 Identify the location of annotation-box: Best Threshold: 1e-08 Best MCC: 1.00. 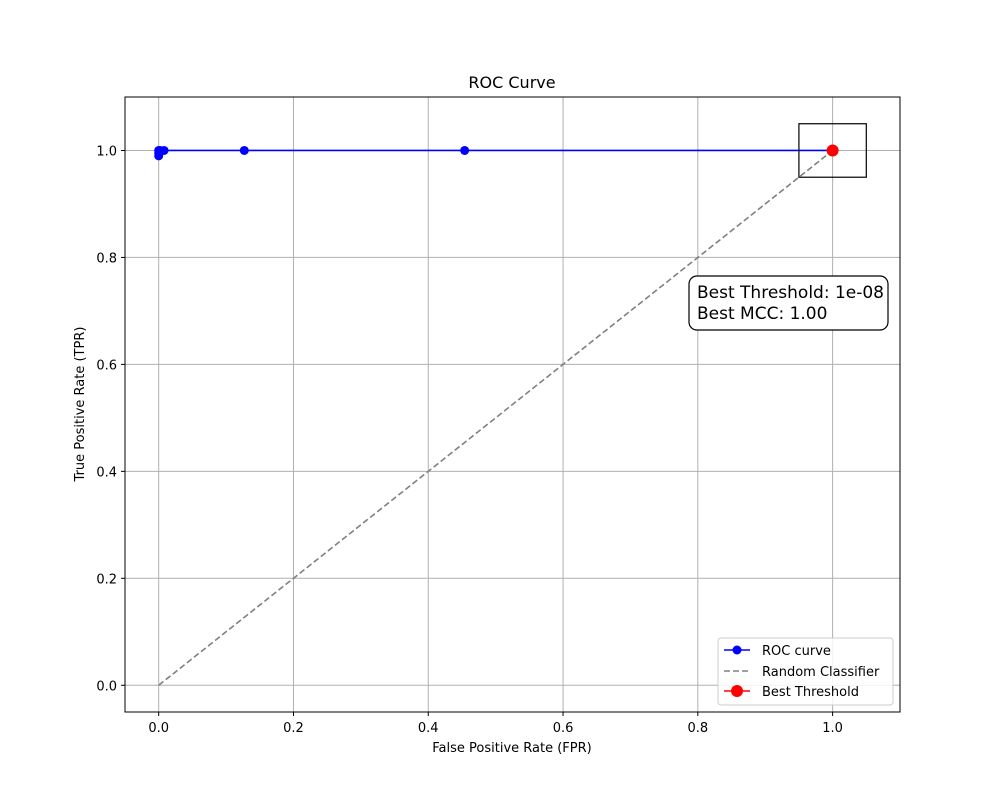
(788, 303).